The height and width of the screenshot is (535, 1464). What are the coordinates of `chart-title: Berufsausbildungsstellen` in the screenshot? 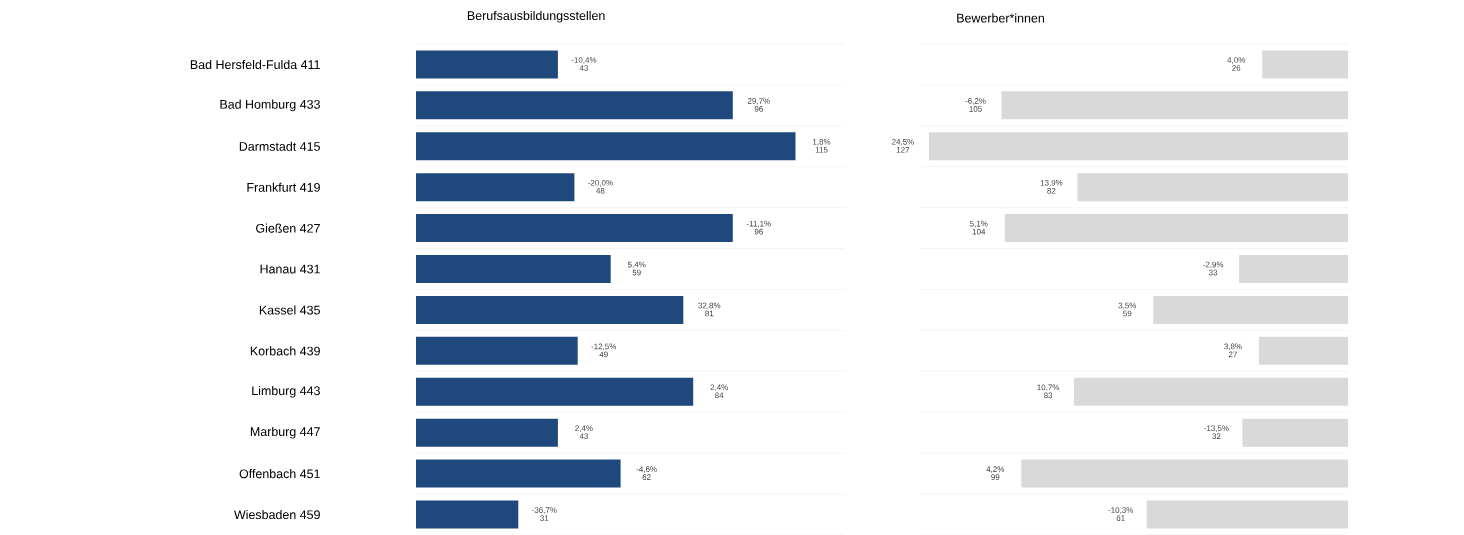 It's located at (536, 16).